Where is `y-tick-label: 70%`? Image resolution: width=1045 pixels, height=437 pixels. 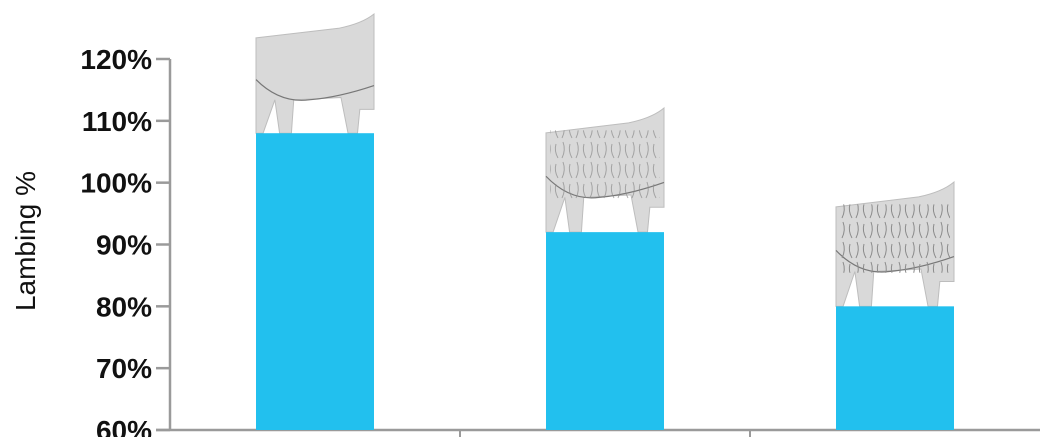 y-tick-label: 70% is located at coordinates (124, 368).